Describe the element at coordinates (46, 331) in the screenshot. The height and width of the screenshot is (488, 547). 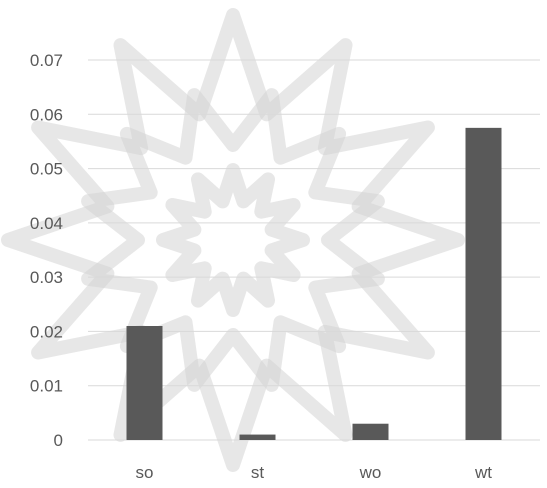
I see `y-tick-label: 0.02` at that location.